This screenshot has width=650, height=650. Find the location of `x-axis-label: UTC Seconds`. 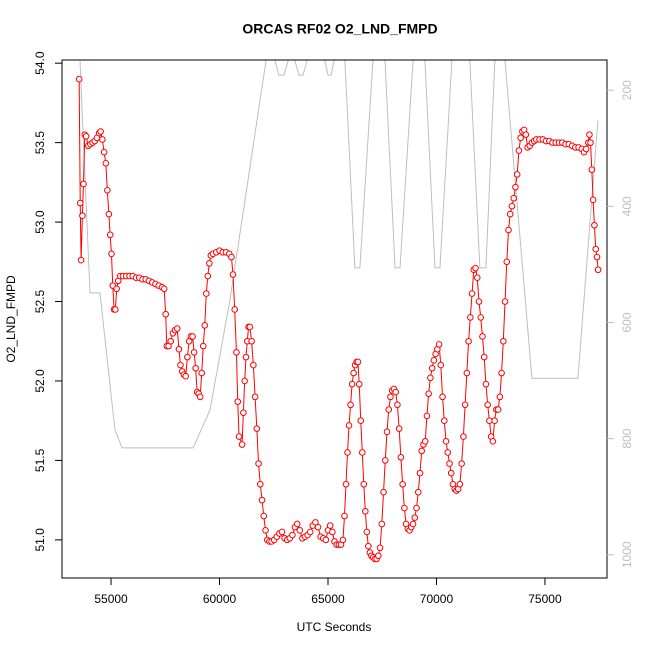

x-axis-label: UTC Seconds is located at coordinates (334, 627).